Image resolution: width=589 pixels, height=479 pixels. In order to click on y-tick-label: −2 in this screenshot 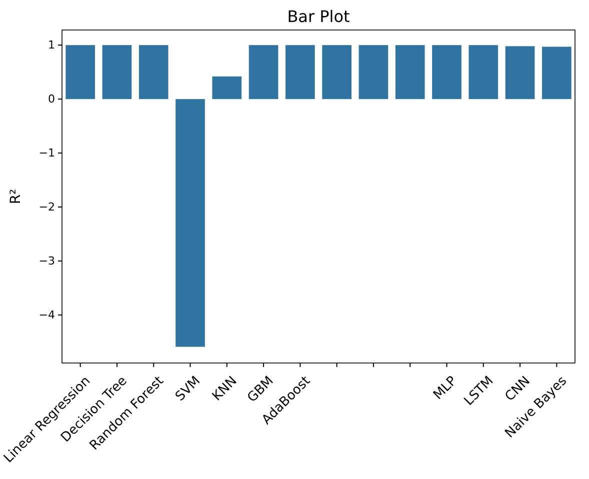, I will do `click(46, 207)`.